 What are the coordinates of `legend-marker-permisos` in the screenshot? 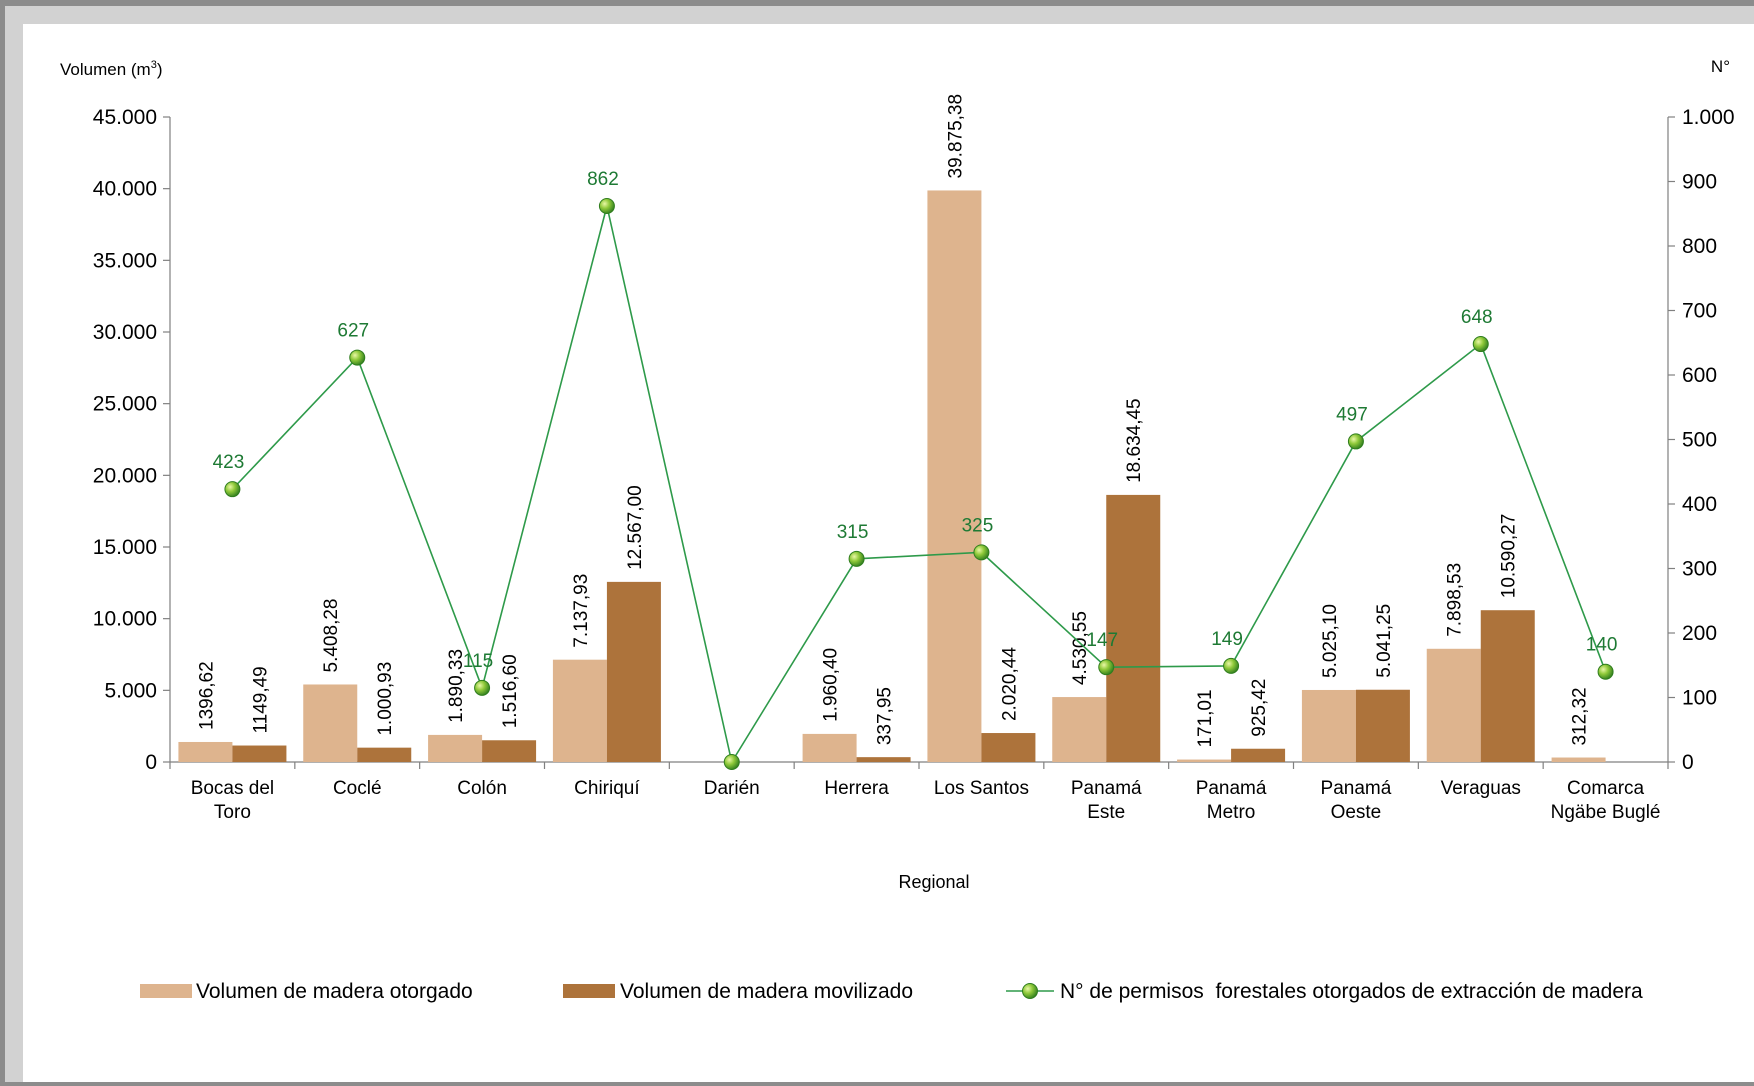 It's located at (1030, 991).